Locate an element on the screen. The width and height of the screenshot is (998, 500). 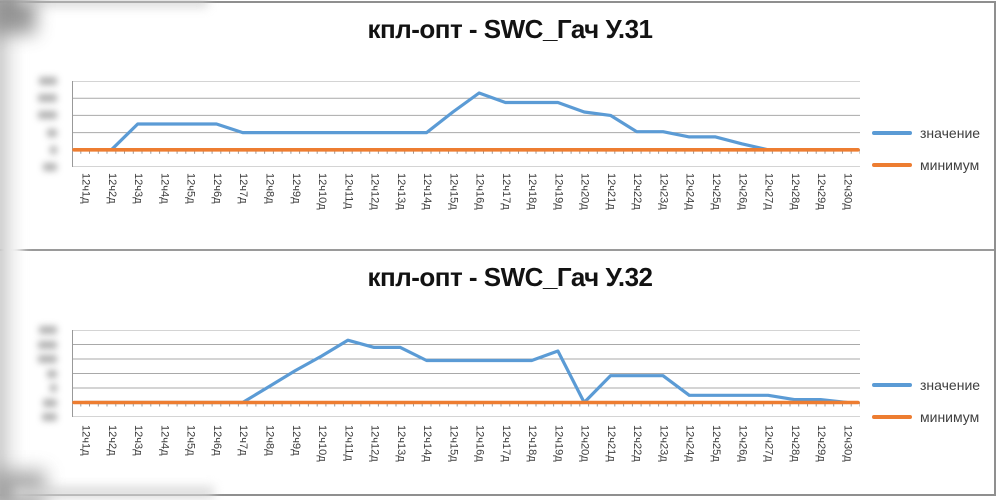
left-edge-blur is located at coordinates (11, 250).